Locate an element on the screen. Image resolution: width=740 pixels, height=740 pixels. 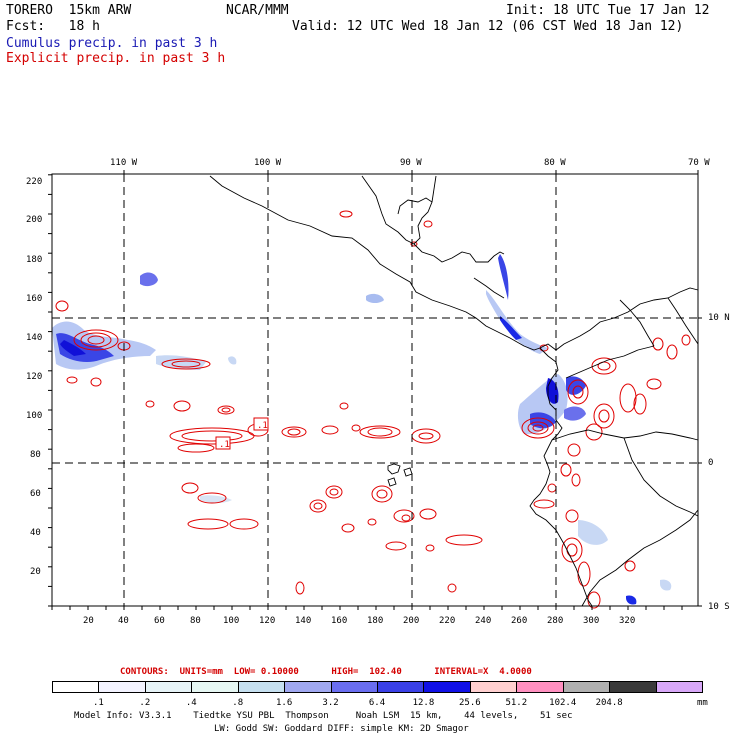
low-marker-1: .1 is located at coordinates (262, 426).